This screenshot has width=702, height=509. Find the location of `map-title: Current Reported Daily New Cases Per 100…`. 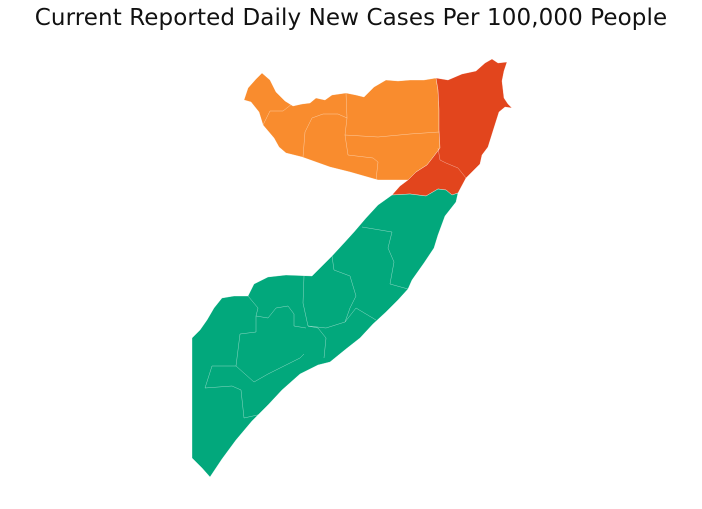

map-title: Current Reported Daily New Cases Per 100… is located at coordinates (351, 18).